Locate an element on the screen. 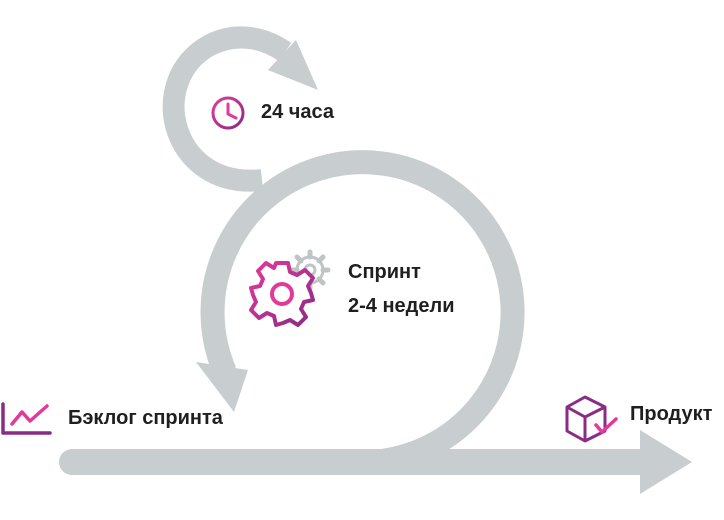 This screenshot has width=724, height=520. clock-icon is located at coordinates (228, 113).